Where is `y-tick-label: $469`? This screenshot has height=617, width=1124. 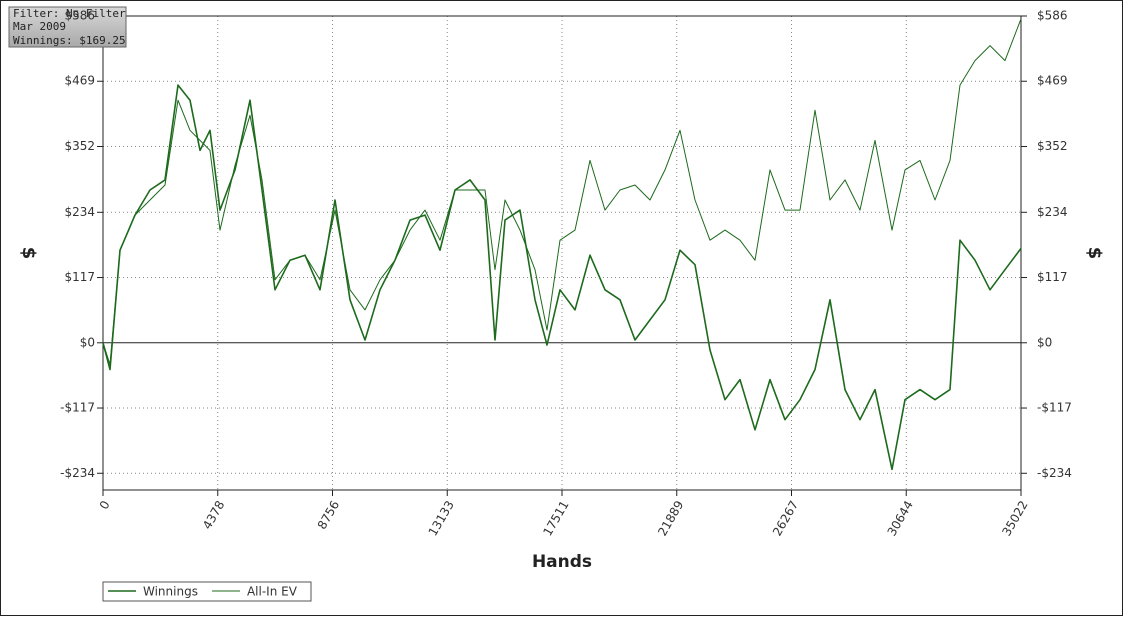
y-tick-label: $469 is located at coordinates (79, 81).